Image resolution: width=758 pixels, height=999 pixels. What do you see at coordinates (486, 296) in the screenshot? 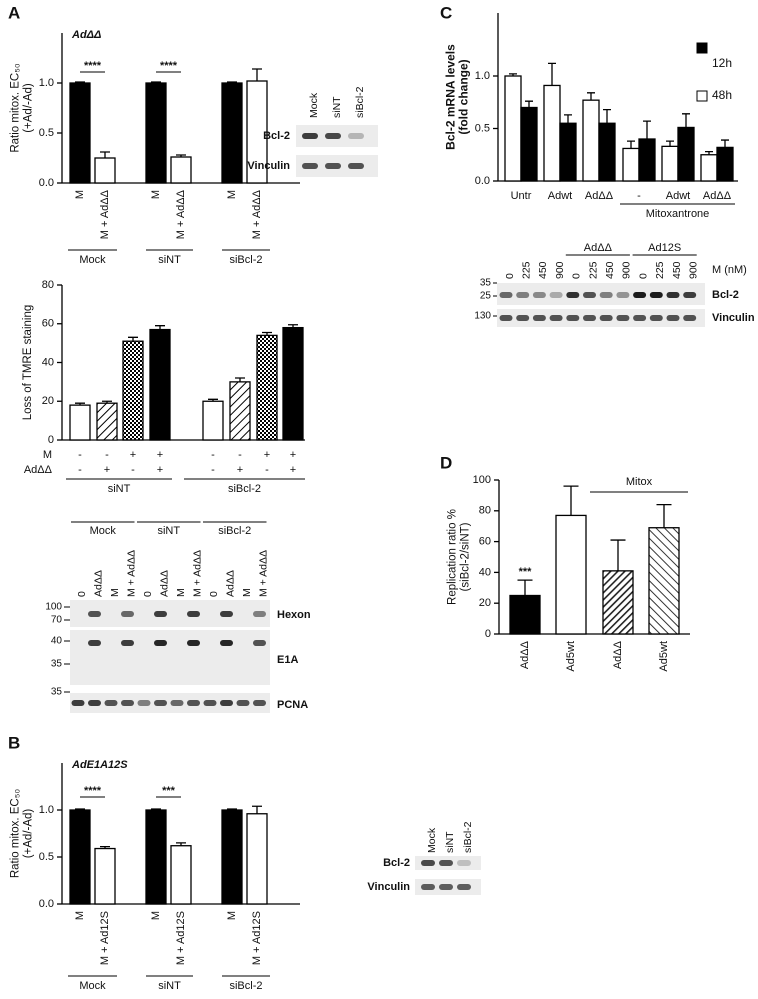
I see `blot-marker: 25` at bounding box center [486, 296].